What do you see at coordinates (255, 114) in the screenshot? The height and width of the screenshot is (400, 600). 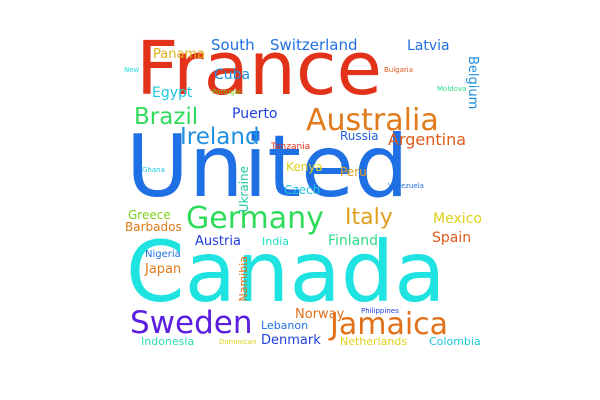 I see `word-puerto: Puerto` at bounding box center [255, 114].